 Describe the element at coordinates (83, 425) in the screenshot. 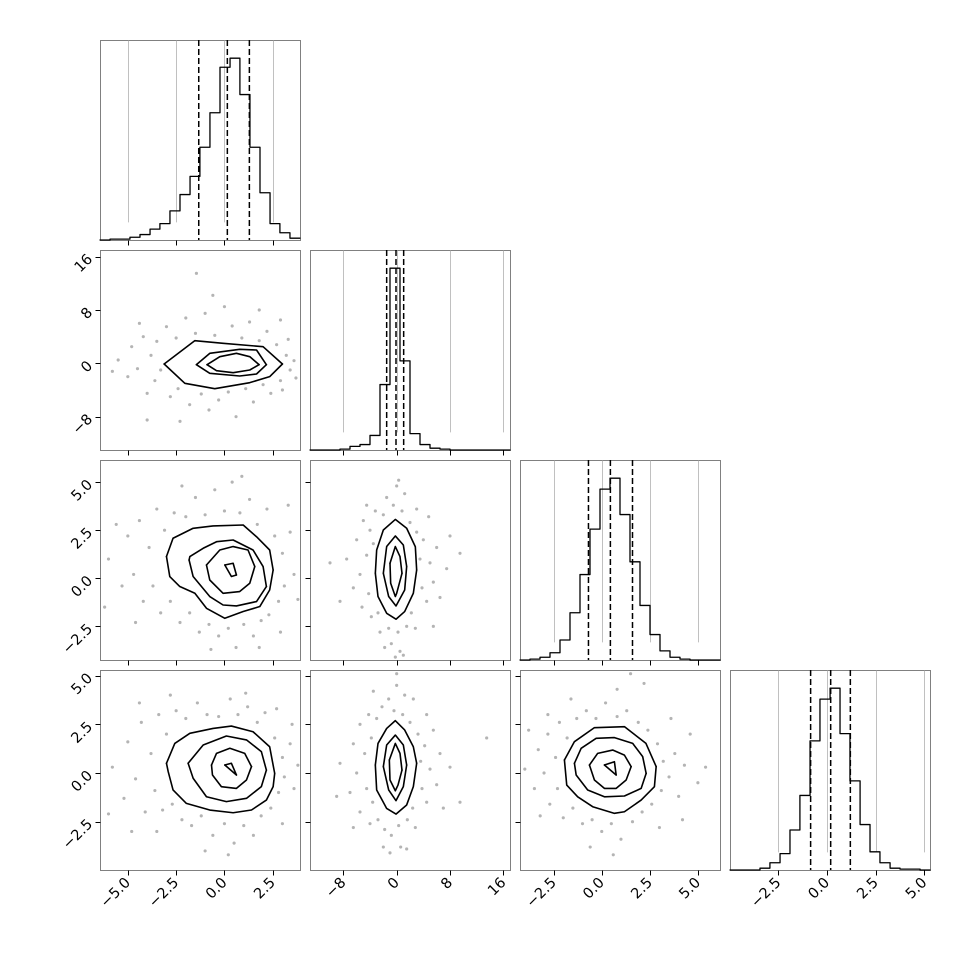

I see `y-tick-label: −8` at that location.